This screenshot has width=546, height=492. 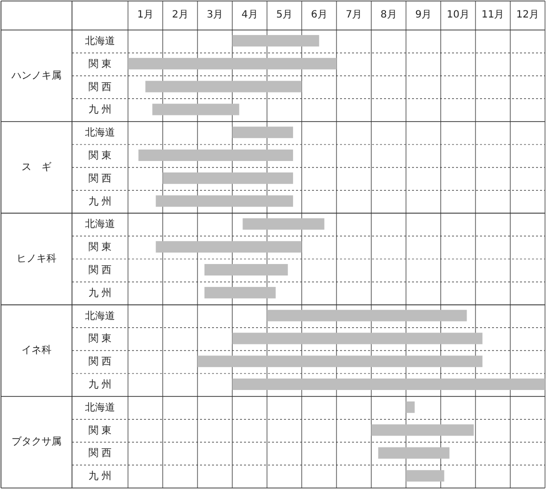 What do you see at coordinates (458, 15) in the screenshot?
I see `x-tick-label: 10月` at bounding box center [458, 15].